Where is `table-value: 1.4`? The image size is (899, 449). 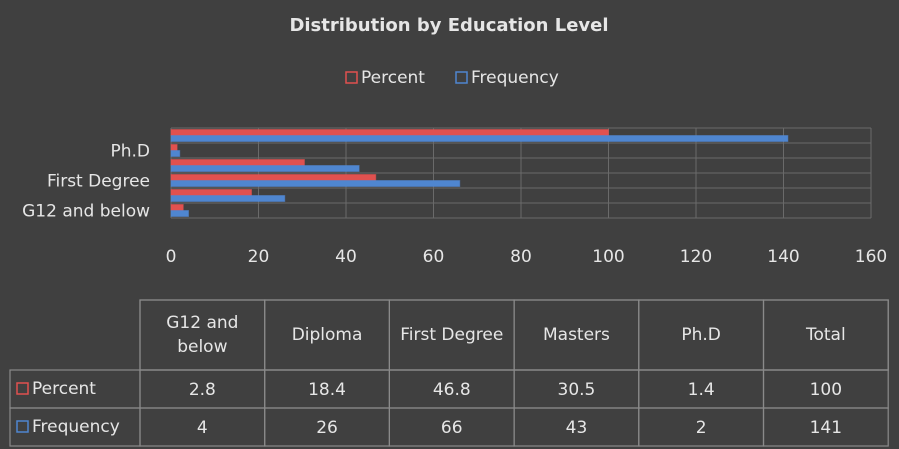
table-value: 1.4 is located at coordinates (701, 390).